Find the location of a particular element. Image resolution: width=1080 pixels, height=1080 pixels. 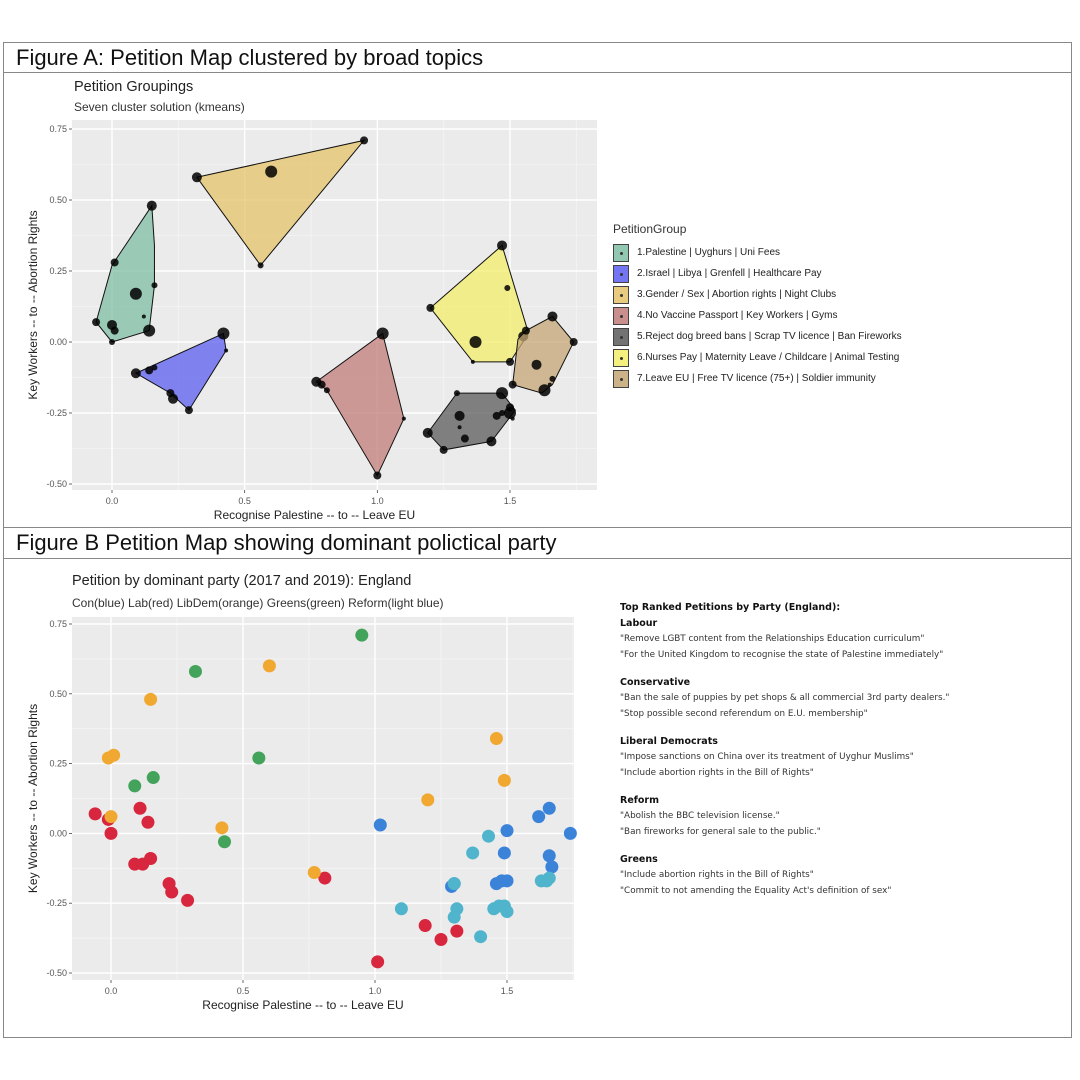

chart-a-title: Petition Groupings is located at coordinates (134, 87).